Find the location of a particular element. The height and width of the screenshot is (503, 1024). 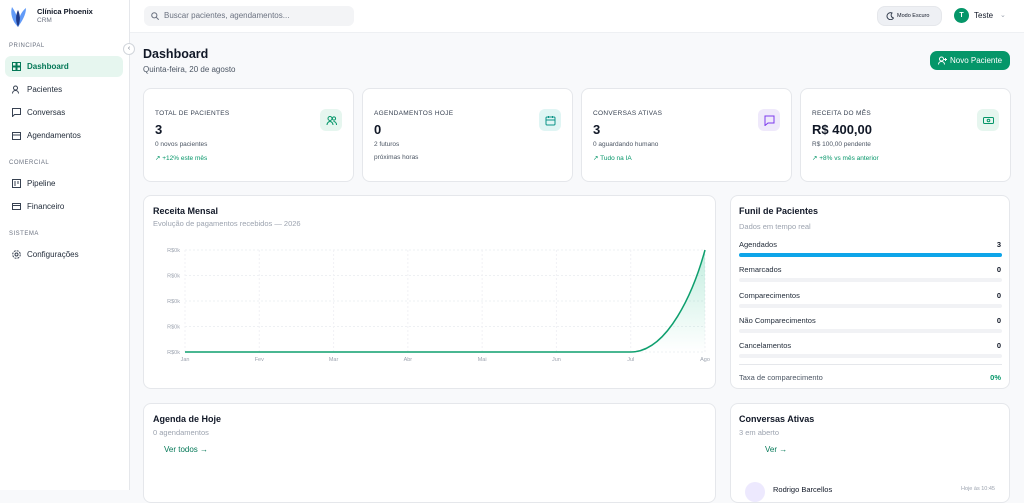

card-subtitle: 3 em aberto is located at coordinates (759, 432).